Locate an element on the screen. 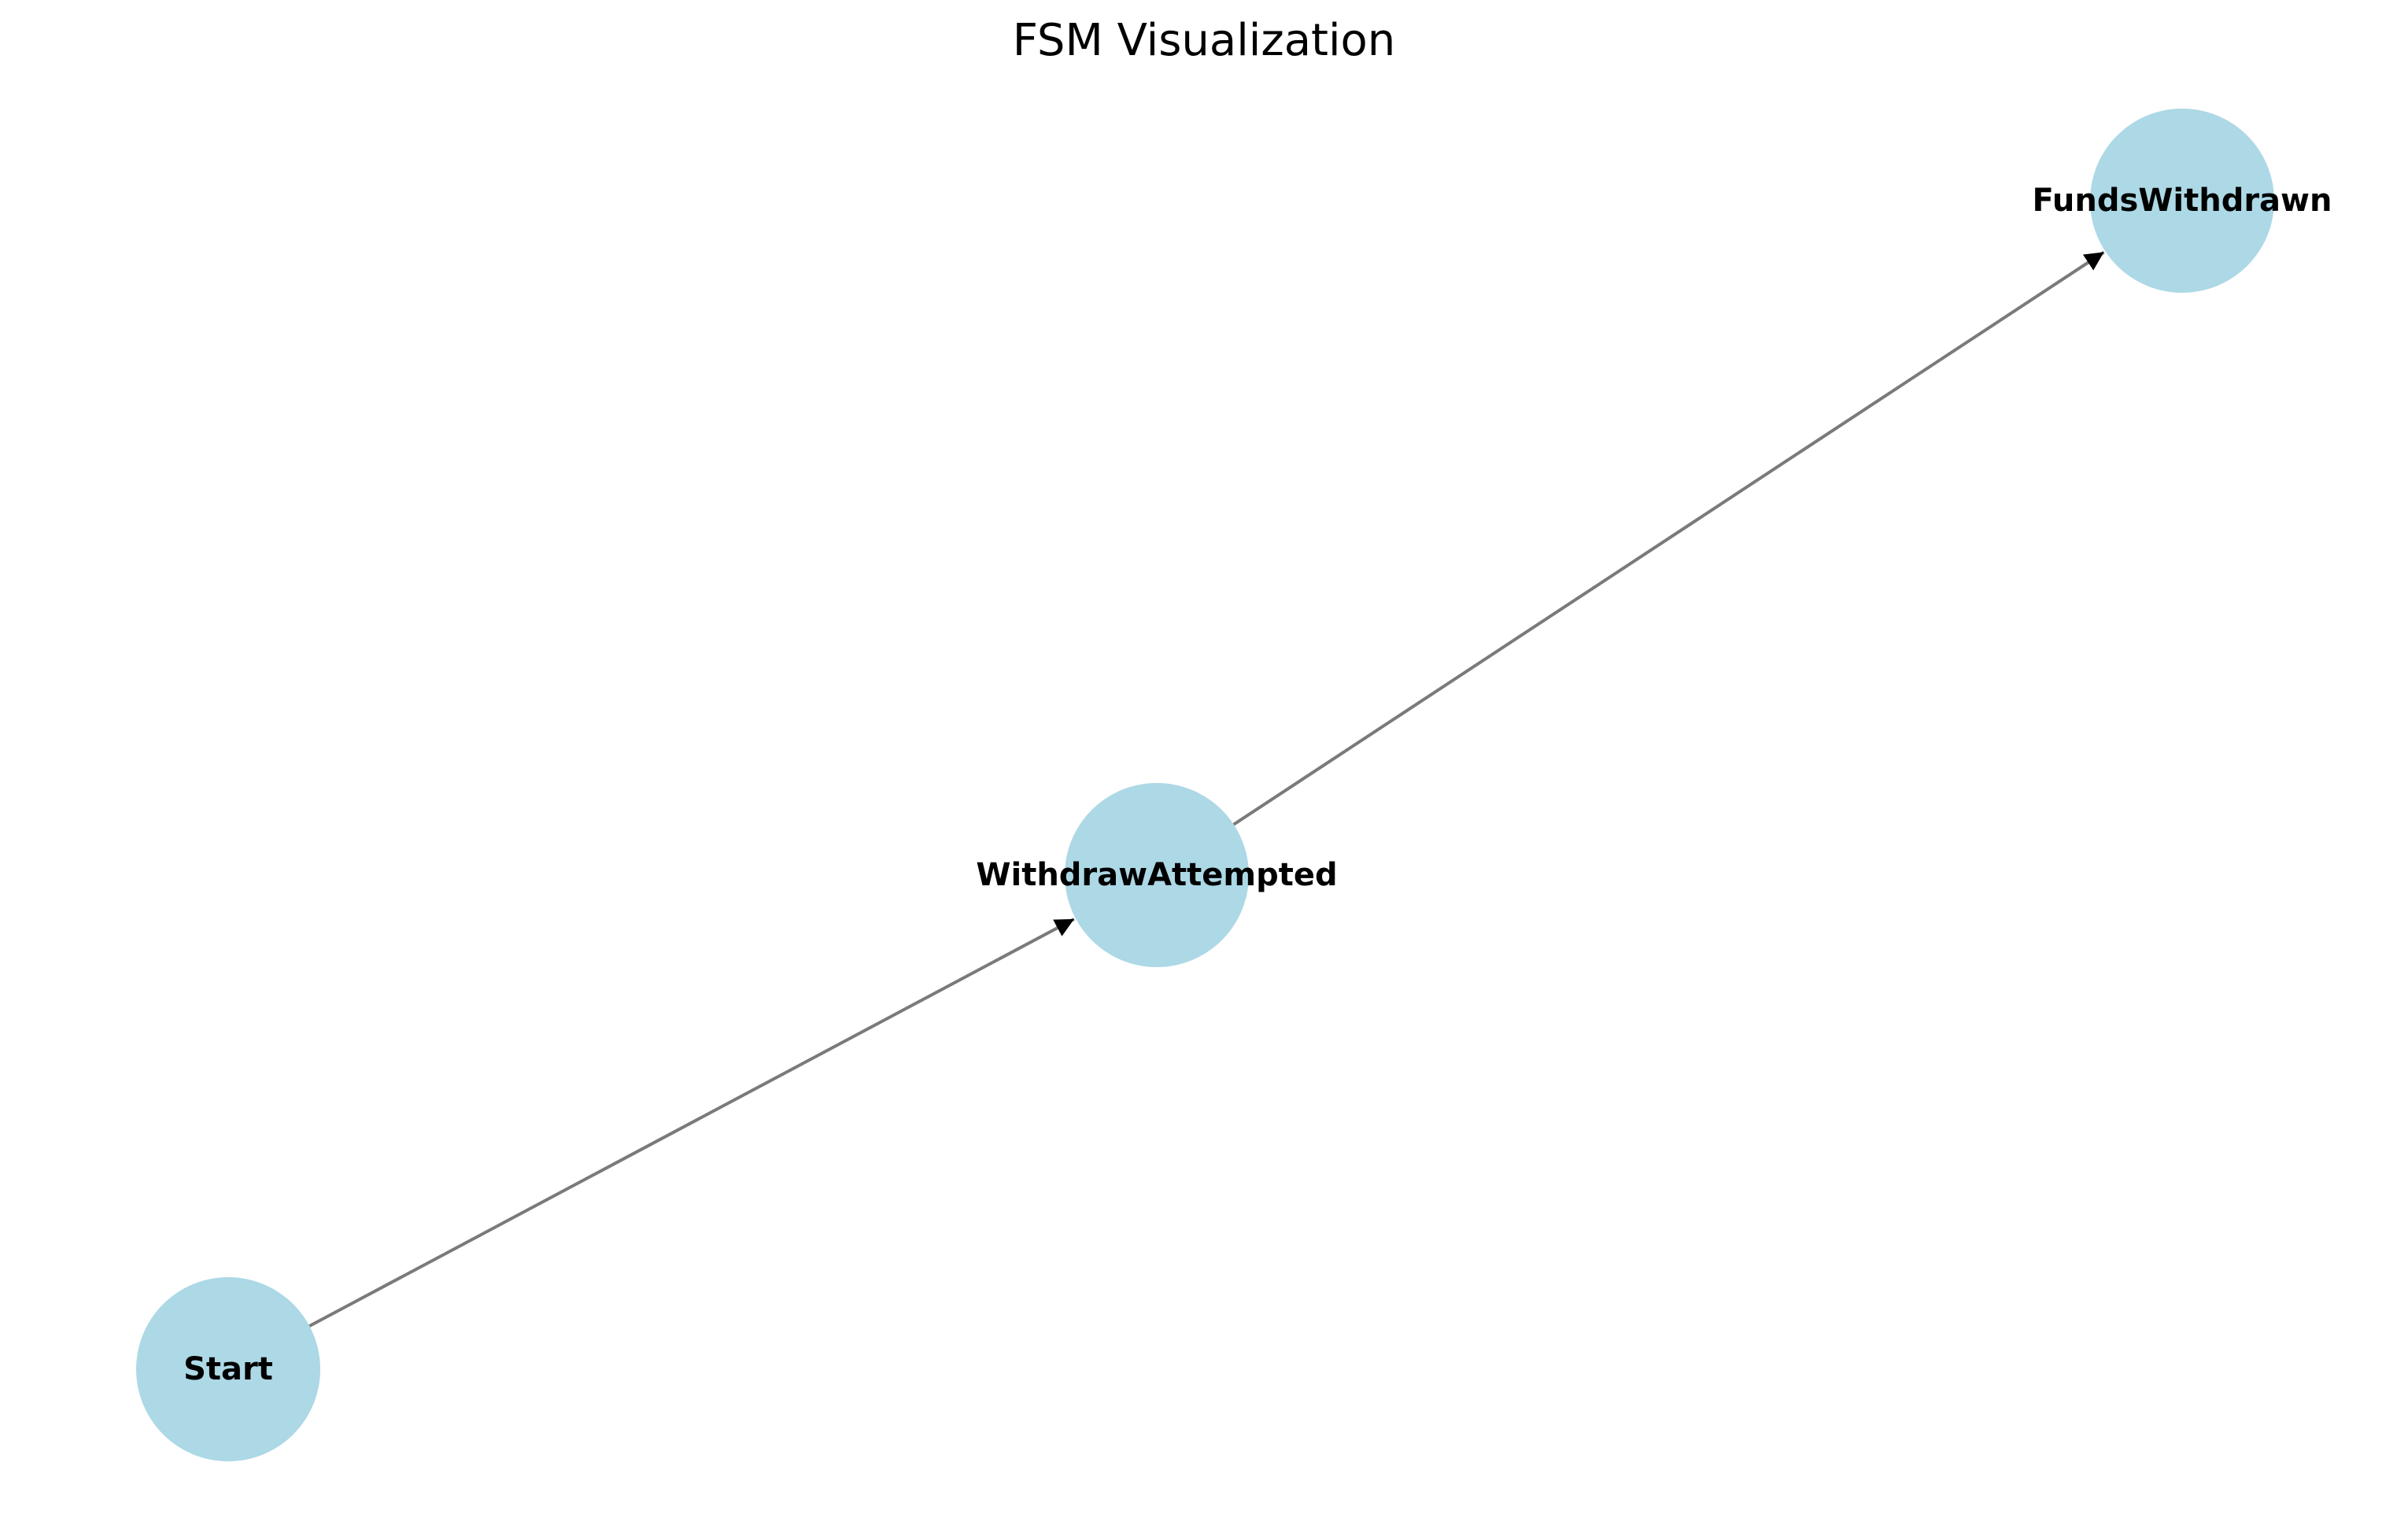  state-node-funds-withdrawn: FundsWithdrawn is located at coordinates (2182, 201).